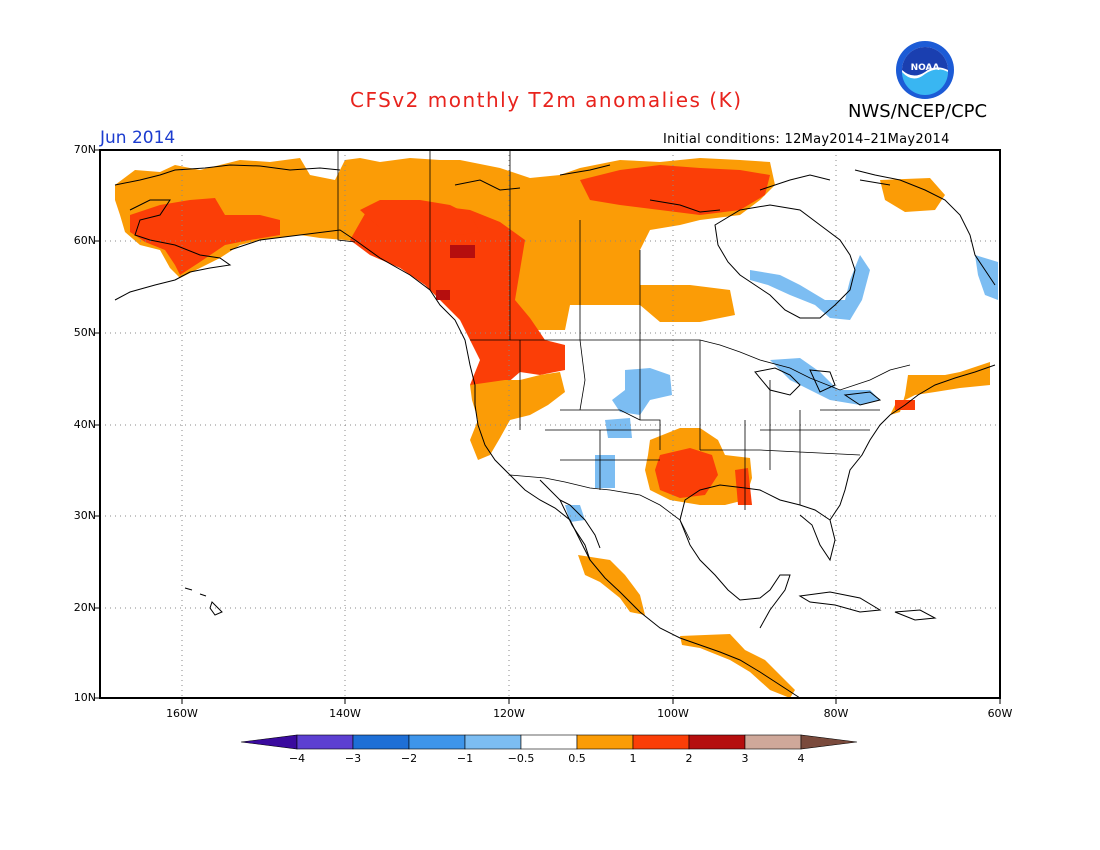 This screenshot has height=850, width=1100. What do you see at coordinates (1000, 713) in the screenshot?
I see `lon-label-60w: 60W` at bounding box center [1000, 713].